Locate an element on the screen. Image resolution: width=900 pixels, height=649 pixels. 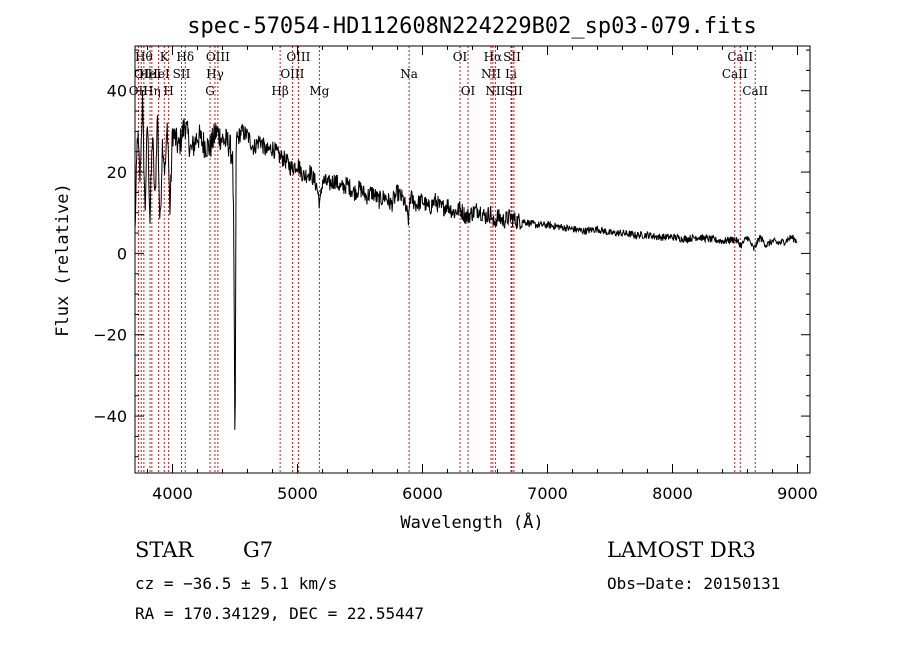
survey-name: LAMOST DR3 is located at coordinates (681, 550).